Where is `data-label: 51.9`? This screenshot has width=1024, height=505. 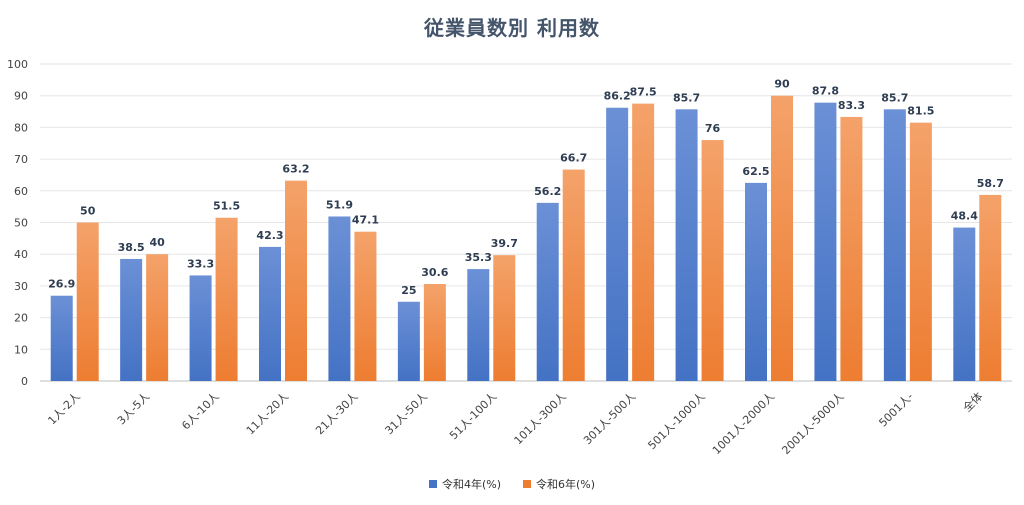 data-label: 51.9 is located at coordinates (339, 204).